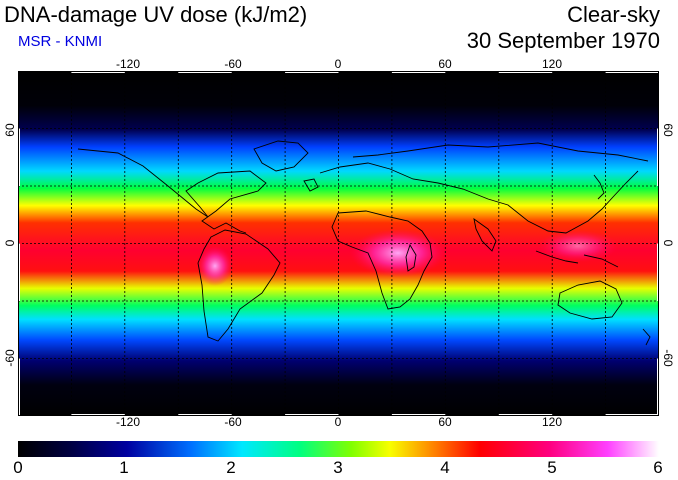  I want to click on colorbar-gradient, so click(338, 449).